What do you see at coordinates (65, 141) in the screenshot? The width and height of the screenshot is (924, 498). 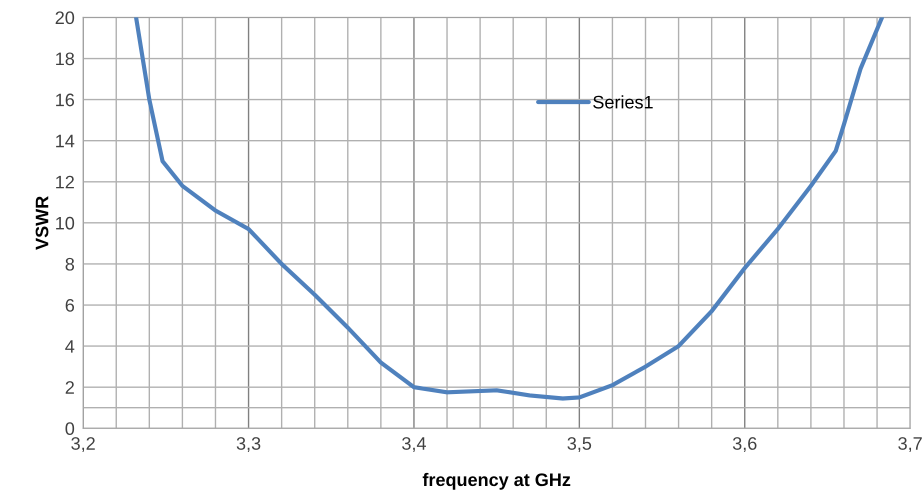 I see `y-tick-label: 14` at bounding box center [65, 141].